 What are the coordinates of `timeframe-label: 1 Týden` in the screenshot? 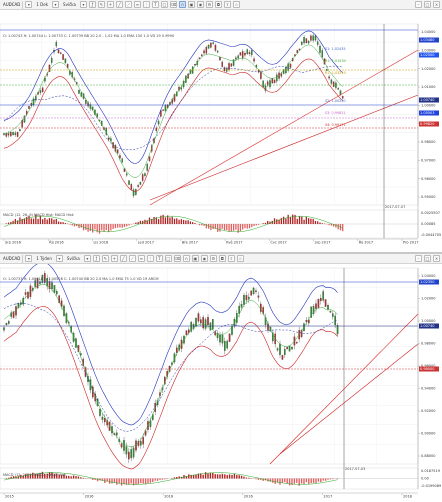 It's located at (44, 258).